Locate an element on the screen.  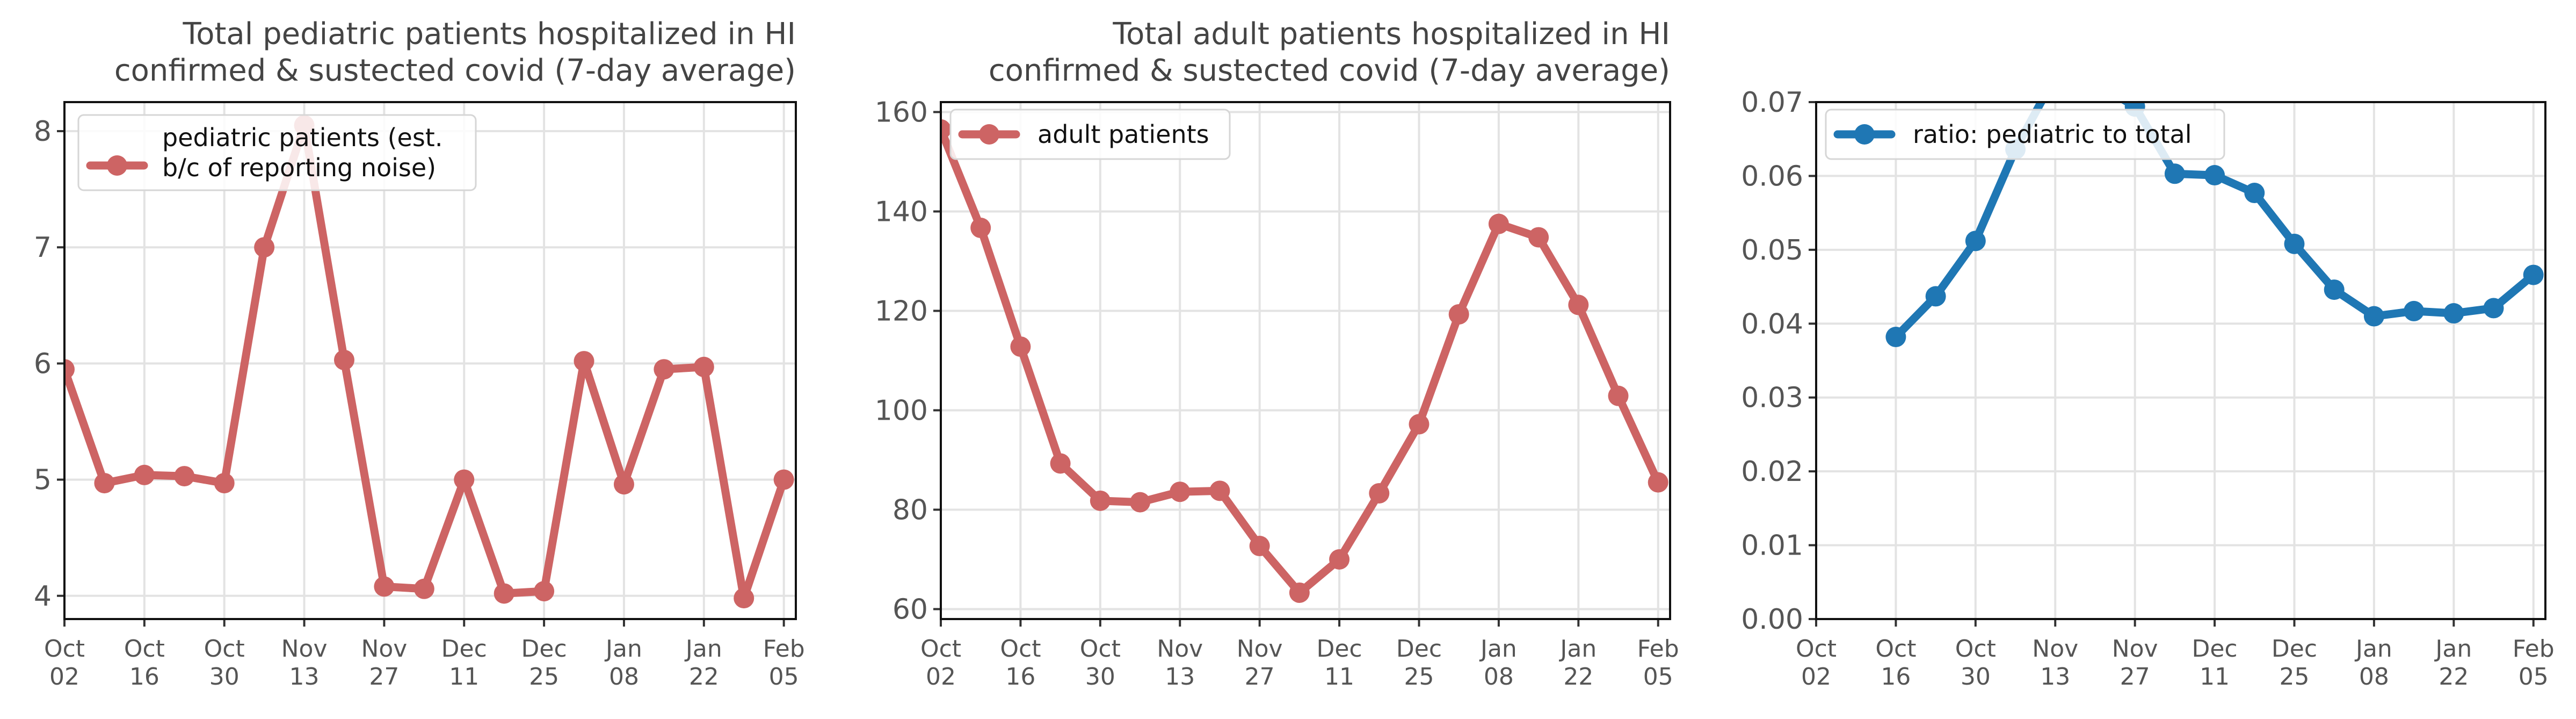
legend-marker is located at coordinates (989, 134).